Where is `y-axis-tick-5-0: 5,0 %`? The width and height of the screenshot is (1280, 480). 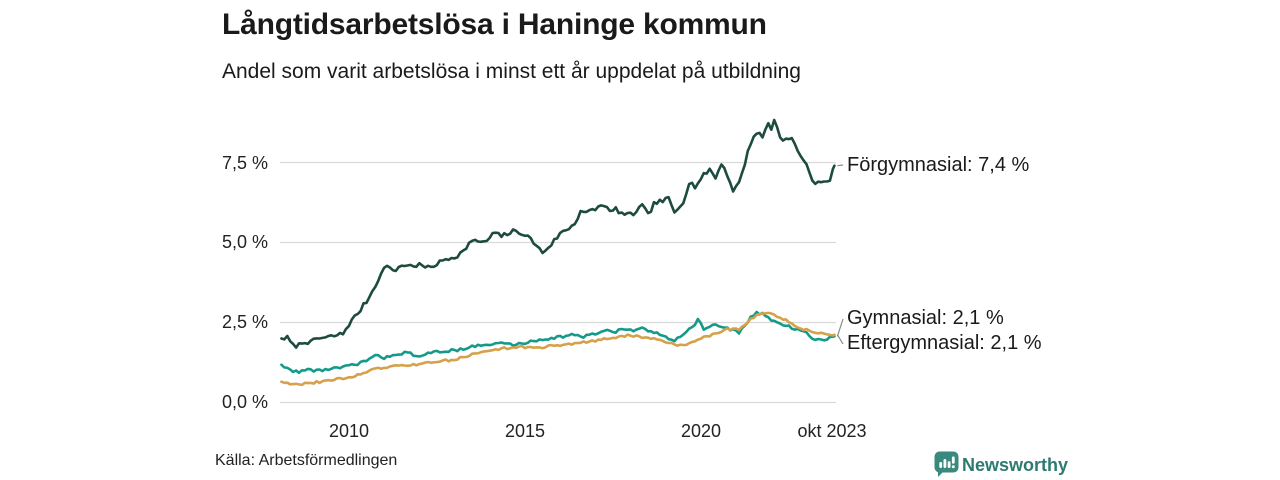
y-axis-tick-5-0: 5,0 % is located at coordinates (244, 242).